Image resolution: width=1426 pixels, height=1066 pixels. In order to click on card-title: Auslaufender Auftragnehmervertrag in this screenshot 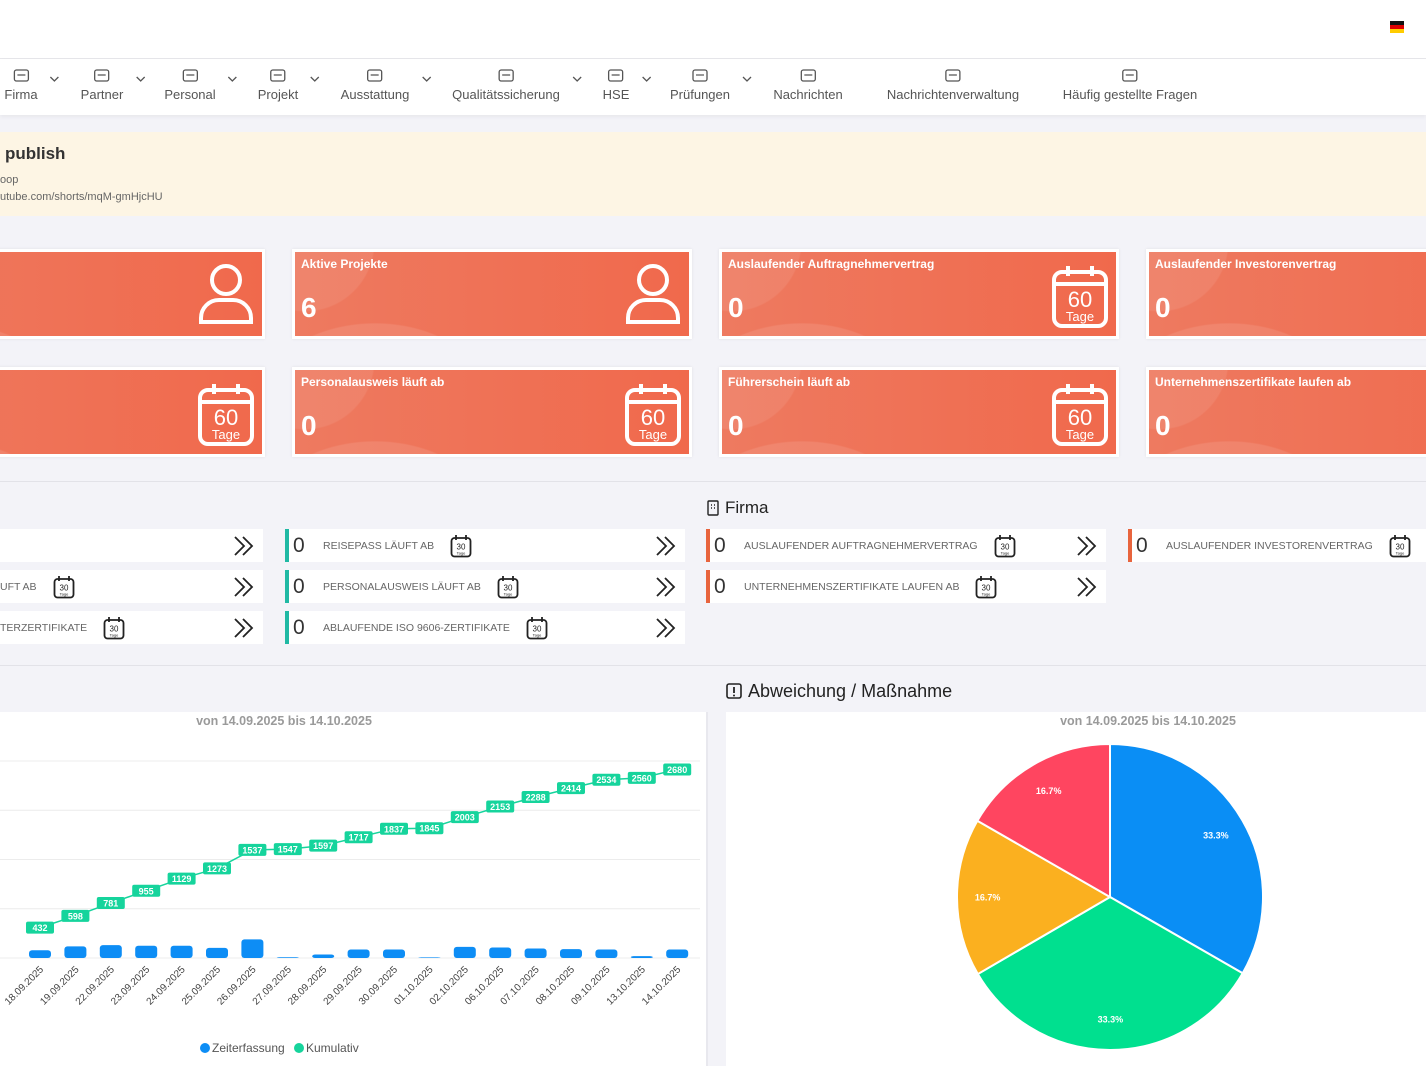, I will do `click(831, 264)`.